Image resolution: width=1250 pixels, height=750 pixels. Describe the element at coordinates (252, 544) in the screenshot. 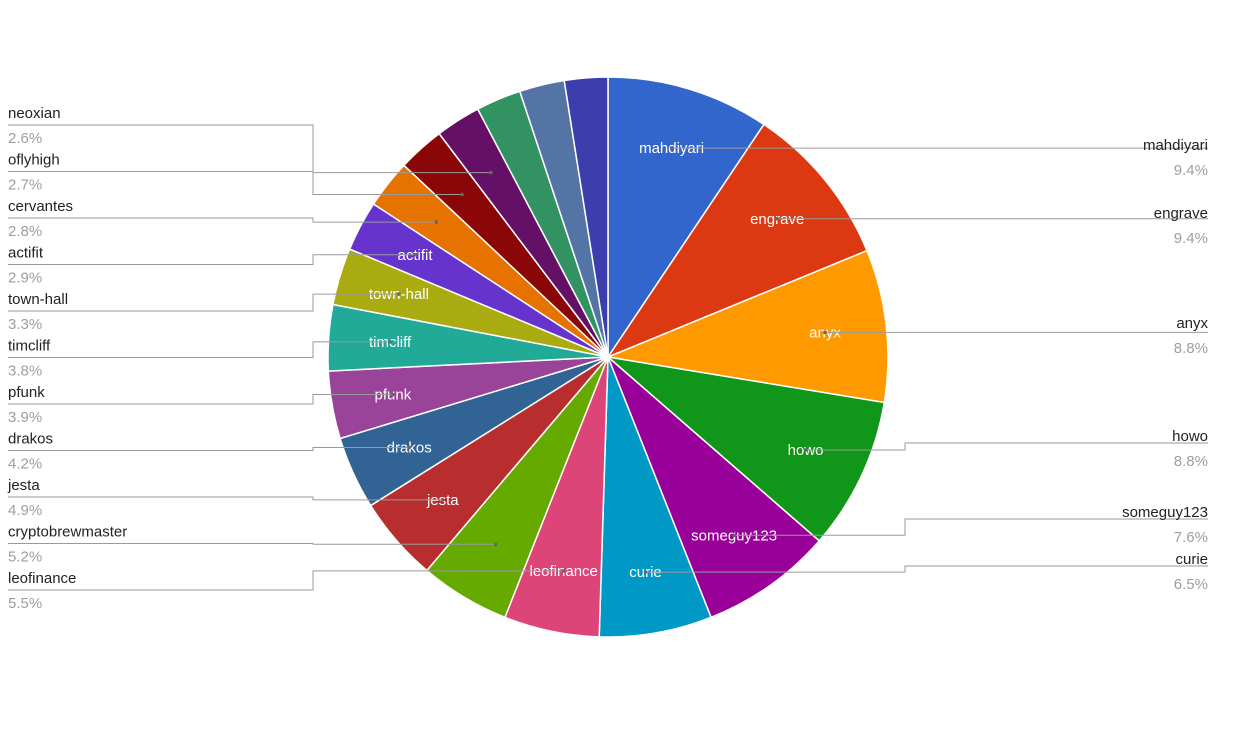

I see `leader-line-cryptobrewmaster` at that location.